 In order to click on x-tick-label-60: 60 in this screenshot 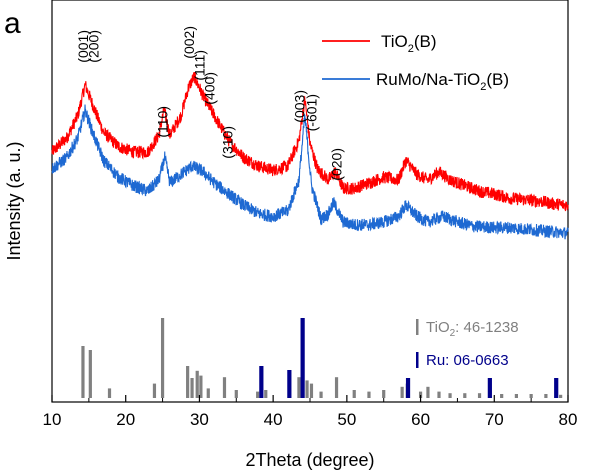, I will do `click(420, 419)`.